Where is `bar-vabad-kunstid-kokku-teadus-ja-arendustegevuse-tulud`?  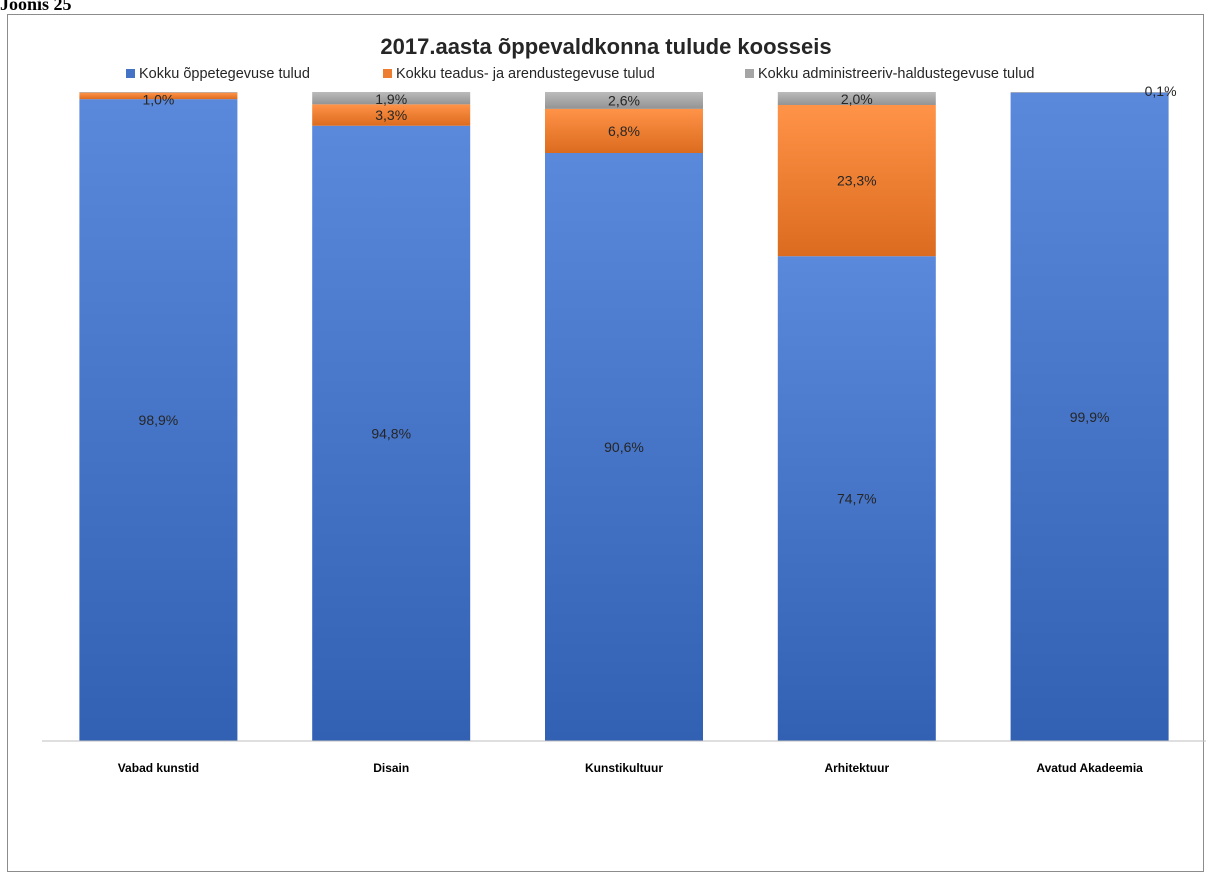 bar-vabad-kunstid-kokku-teadus-ja-arendustegevuse-tulud is located at coordinates (158, 96).